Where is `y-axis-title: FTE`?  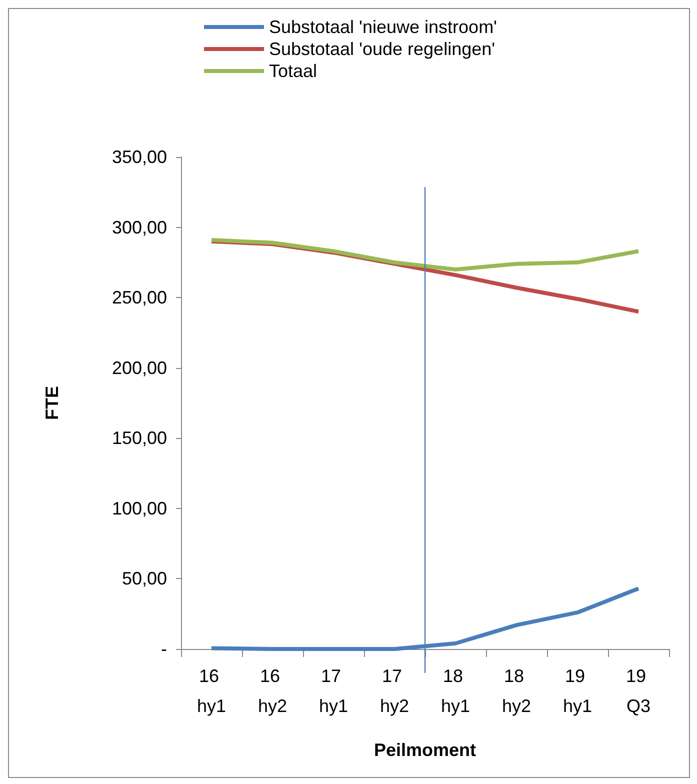 y-axis-title: FTE is located at coordinates (52, 403).